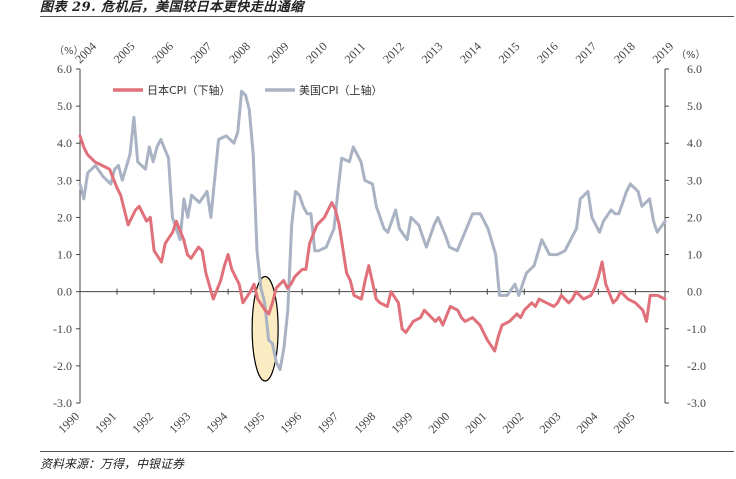 Image resolution: width=736 pixels, height=479 pixels. Describe the element at coordinates (696, 366) in the screenshot. I see `right-tick-label: -2.0` at that location.